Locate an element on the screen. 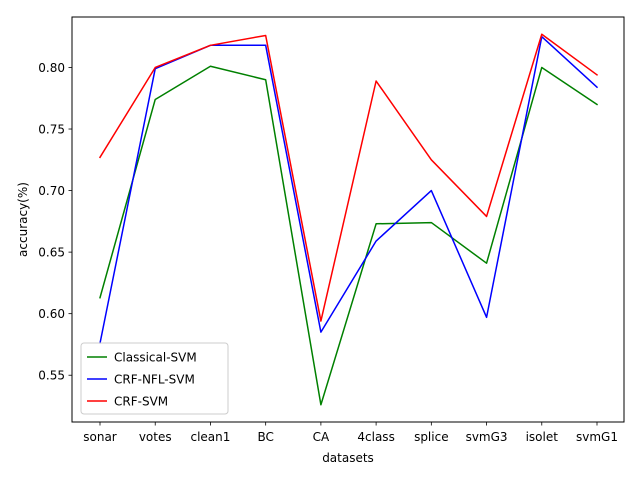 The width and height of the screenshot is (640, 484). legend-label-1: CRF-NFL-SVM is located at coordinates (154, 379).